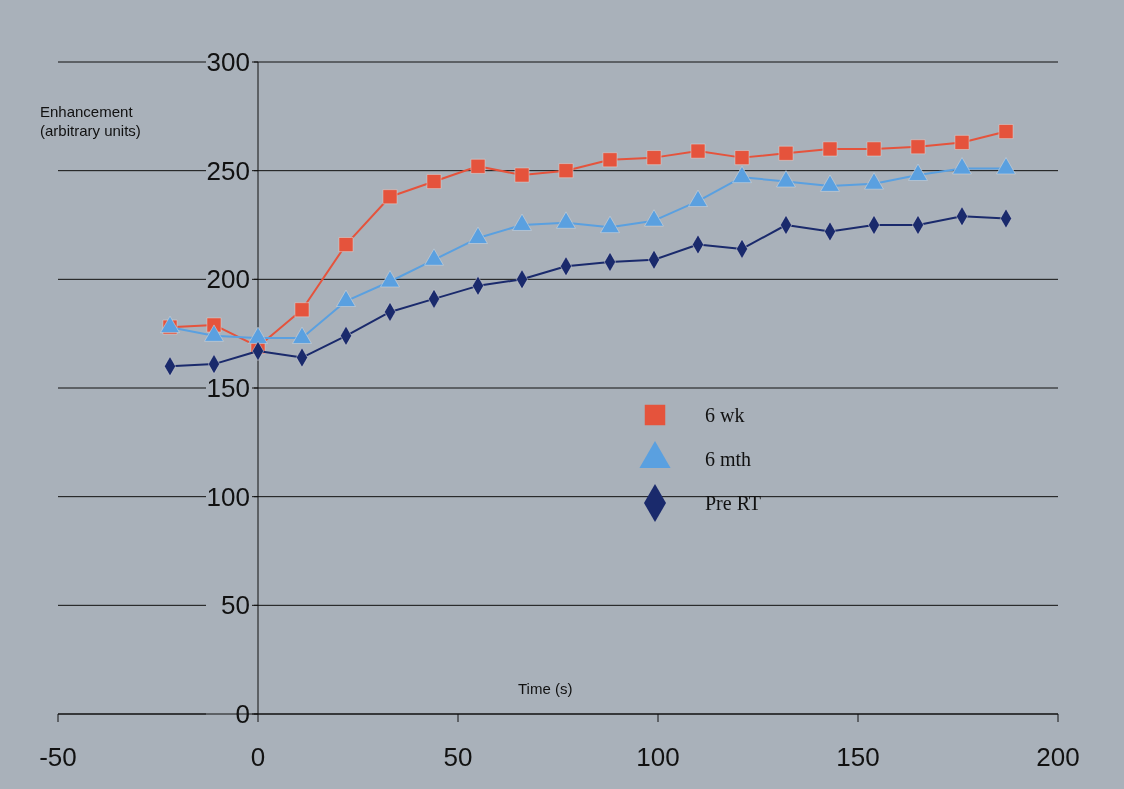  What do you see at coordinates (658, 757) in the screenshot?
I see `x-tick-label: 100` at bounding box center [658, 757].